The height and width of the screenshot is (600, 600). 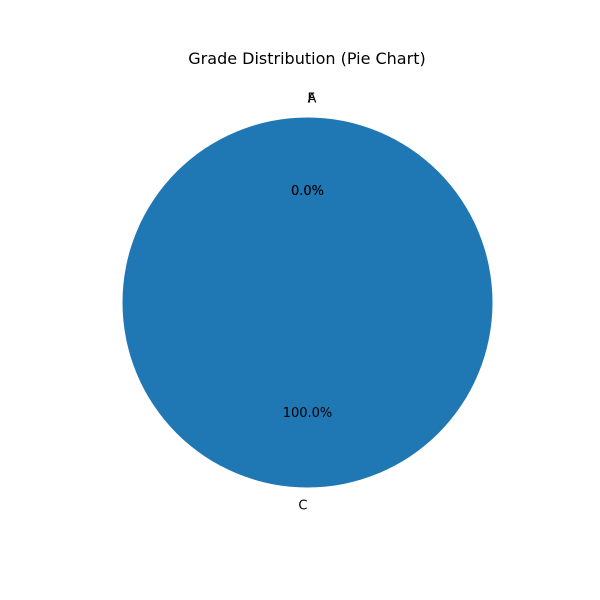 I want to click on slice-percent-a: 0.0%, so click(x=307, y=191).